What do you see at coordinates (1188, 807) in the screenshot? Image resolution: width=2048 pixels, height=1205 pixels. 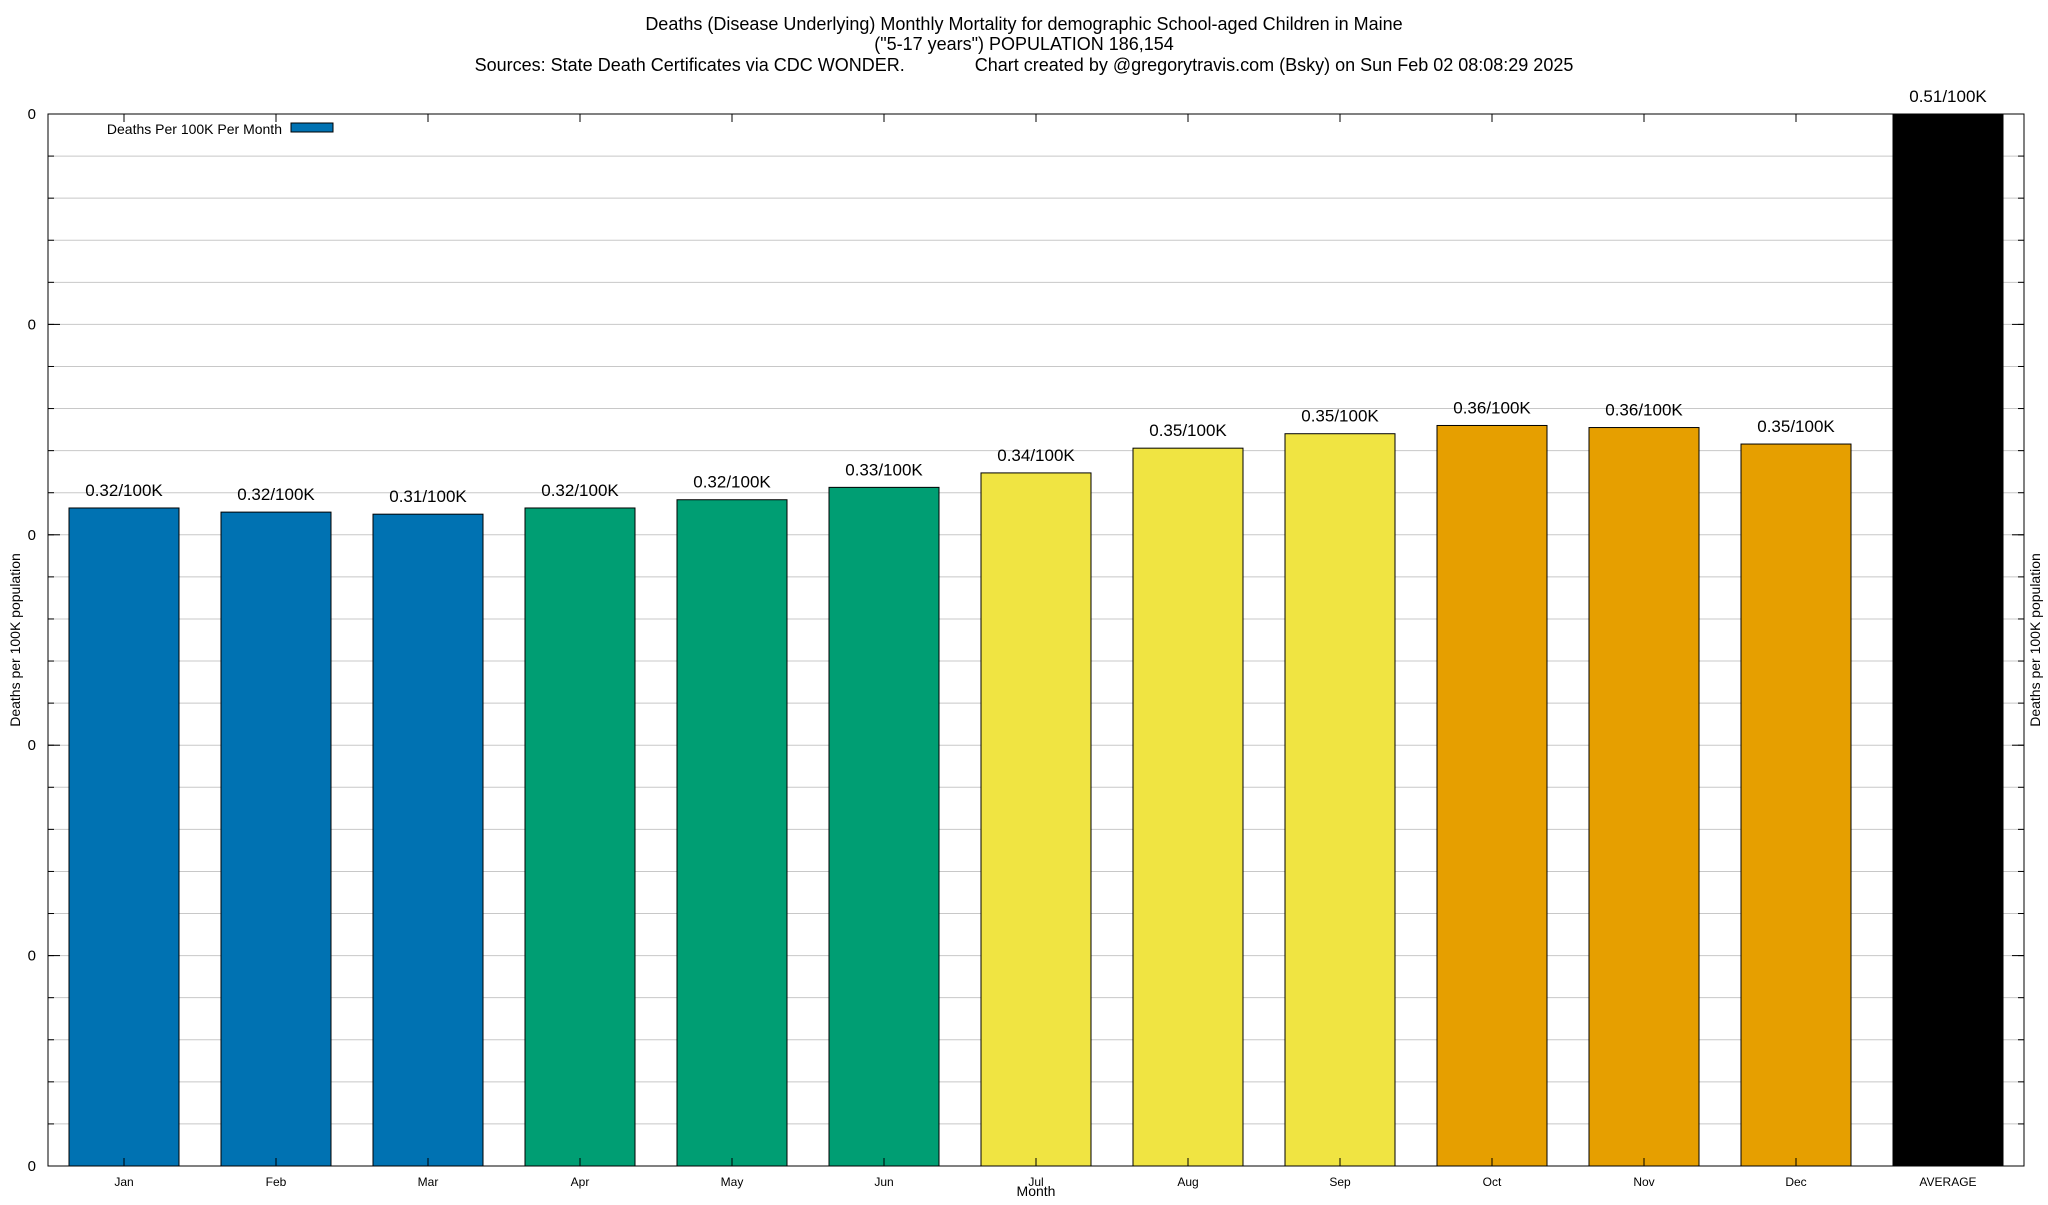 I see `bar-aug` at bounding box center [1188, 807].